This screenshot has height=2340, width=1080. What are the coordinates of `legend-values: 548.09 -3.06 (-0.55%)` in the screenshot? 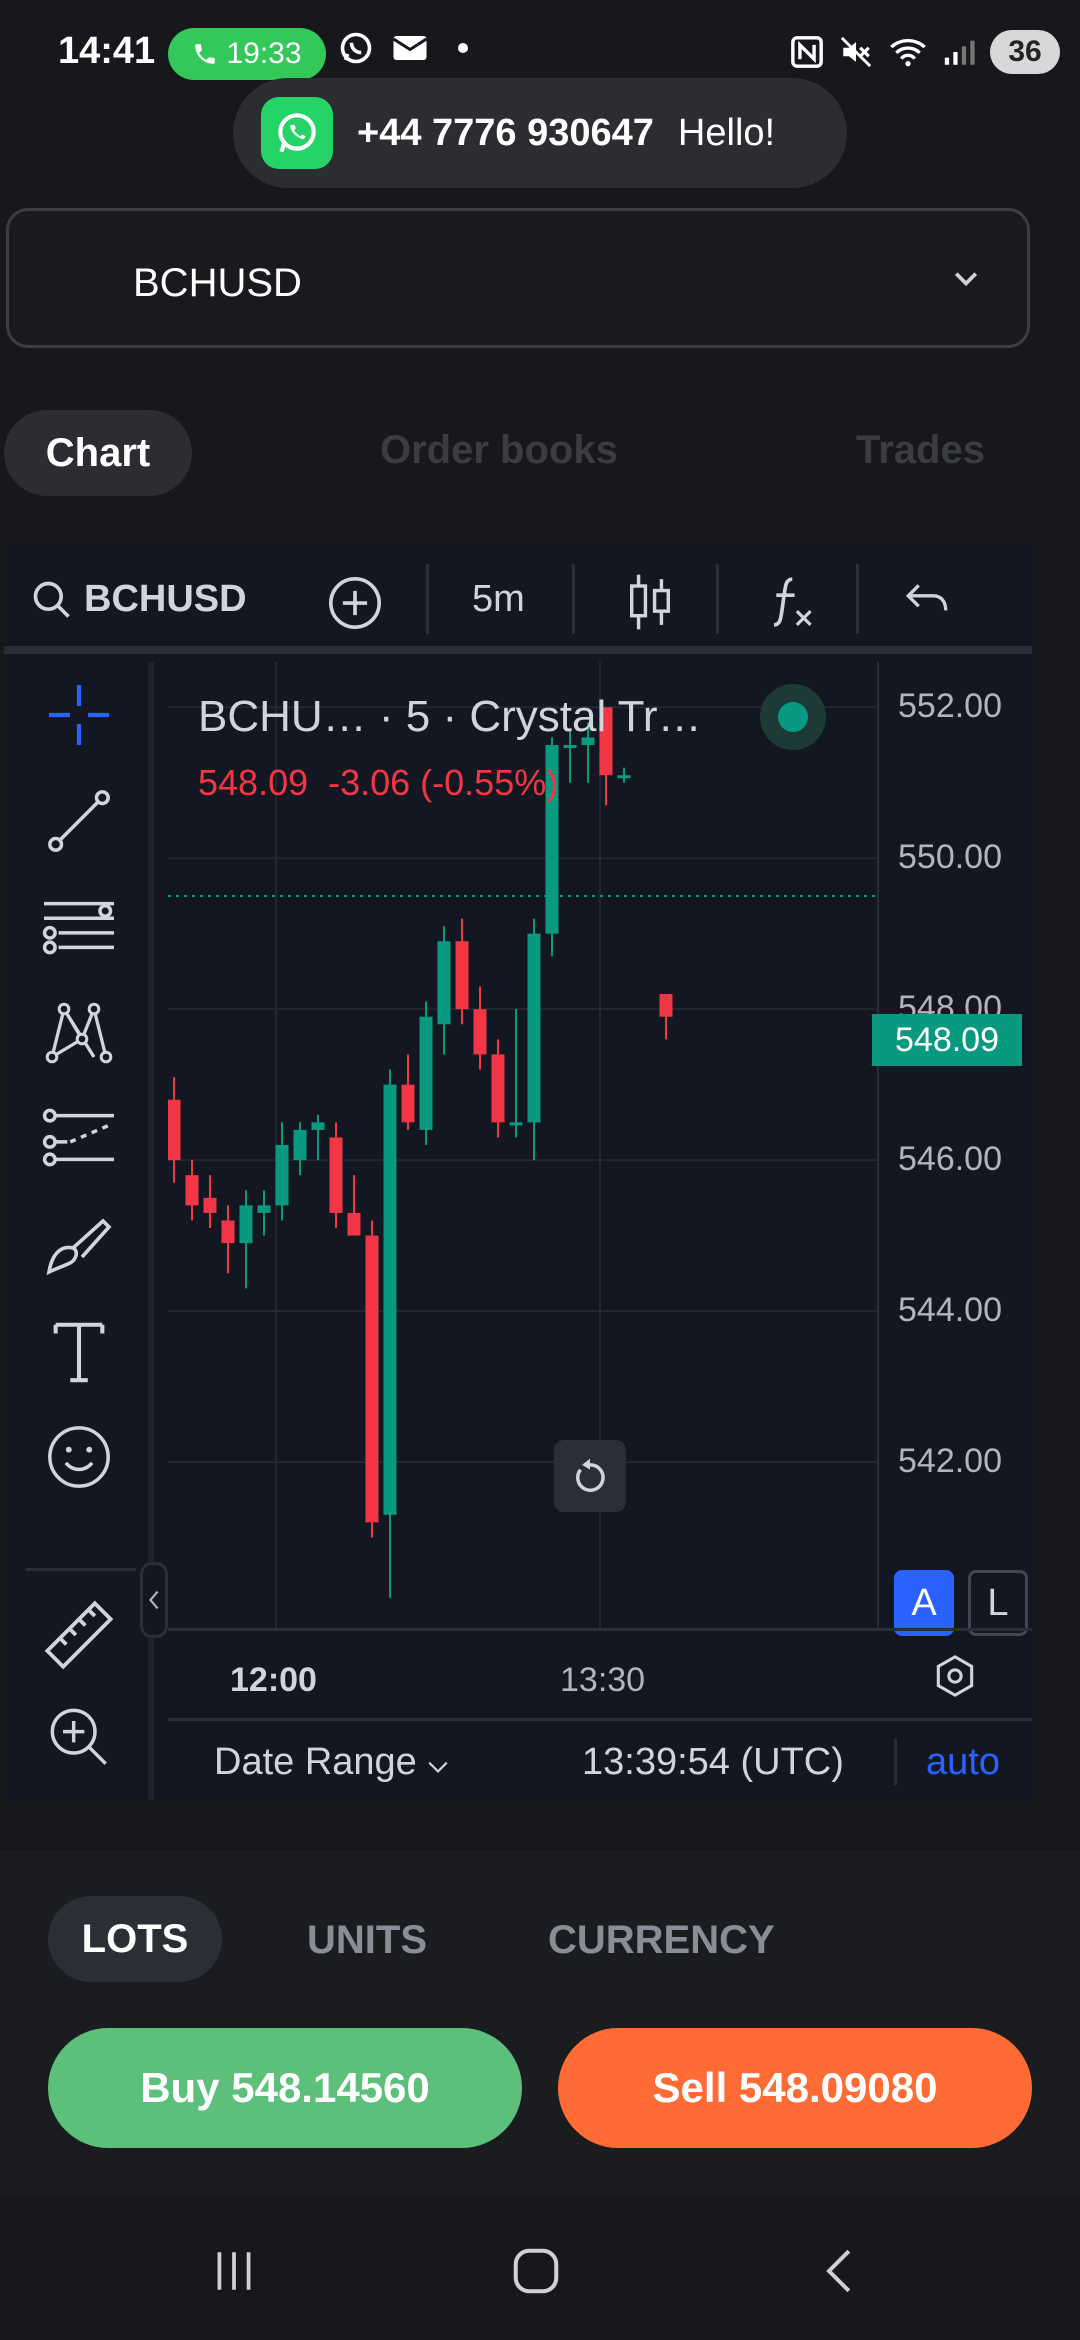 It's located at (378, 783).